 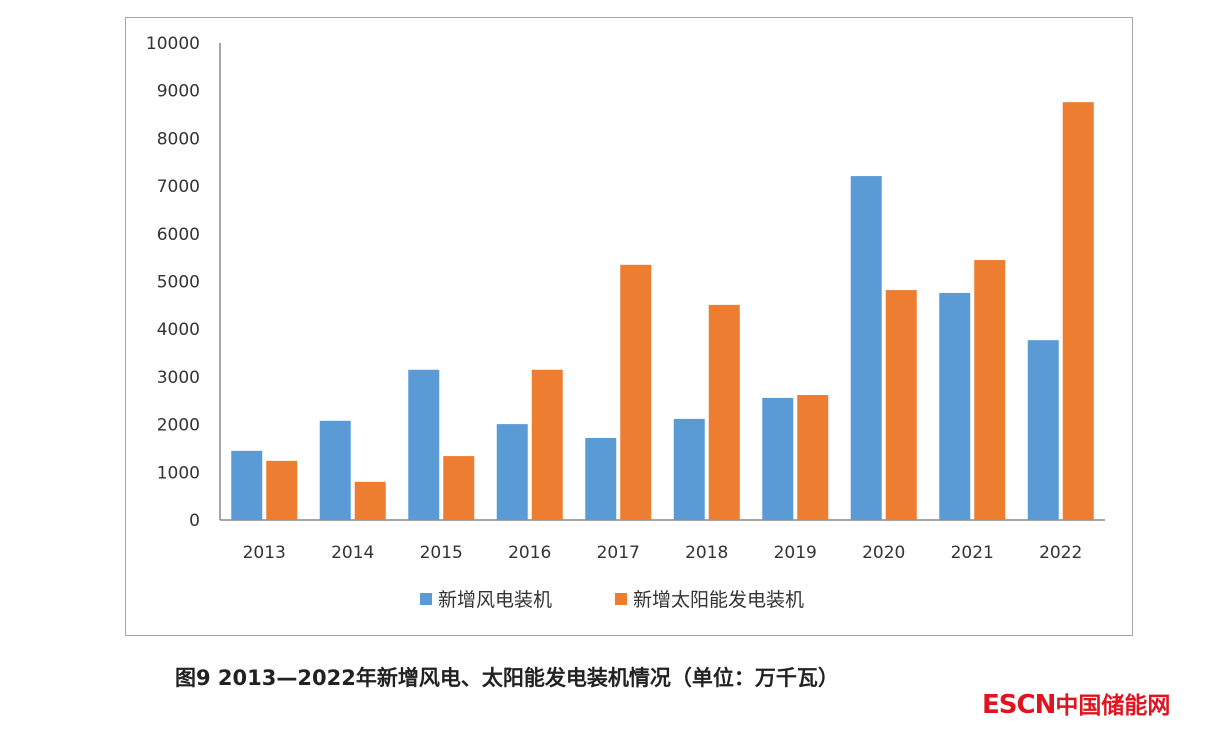 I want to click on bar-wind-2021, so click(x=955, y=406).